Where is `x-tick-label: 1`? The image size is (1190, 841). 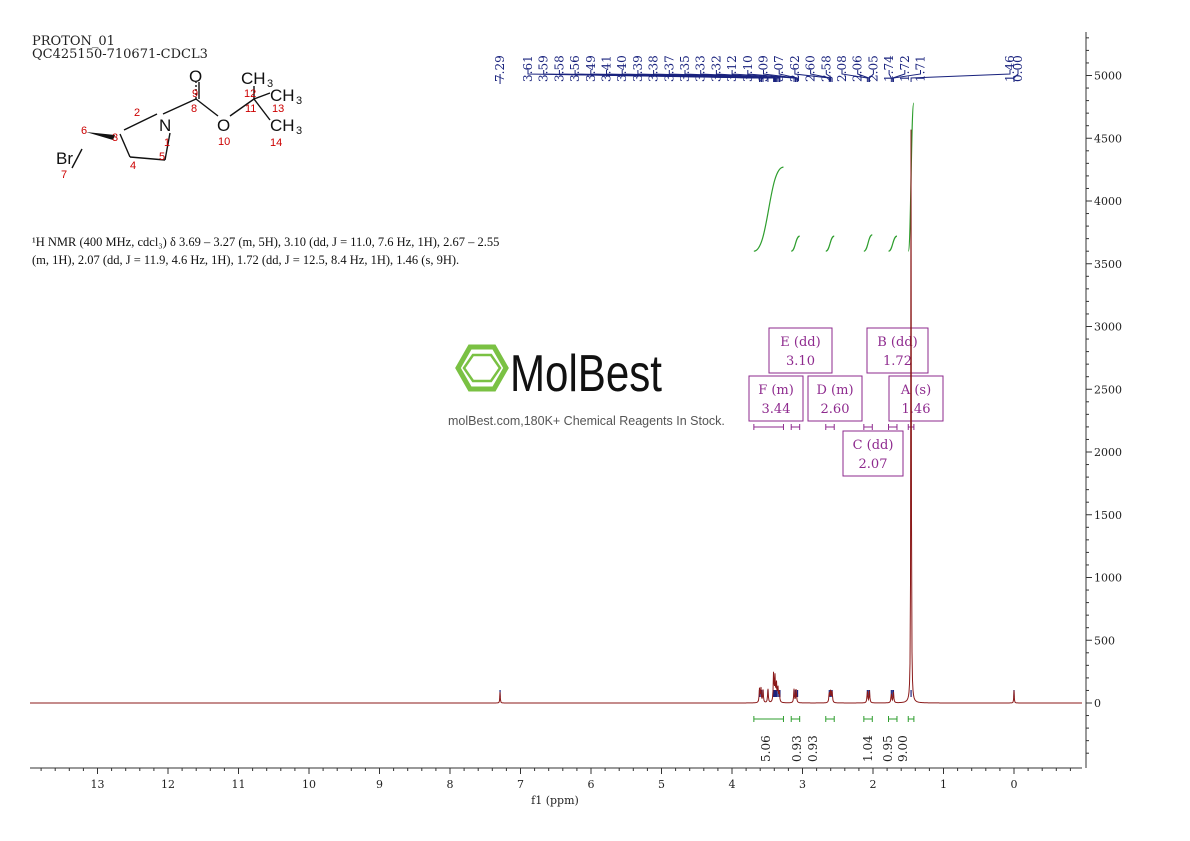
x-tick-label: 1 is located at coordinates (943, 784).